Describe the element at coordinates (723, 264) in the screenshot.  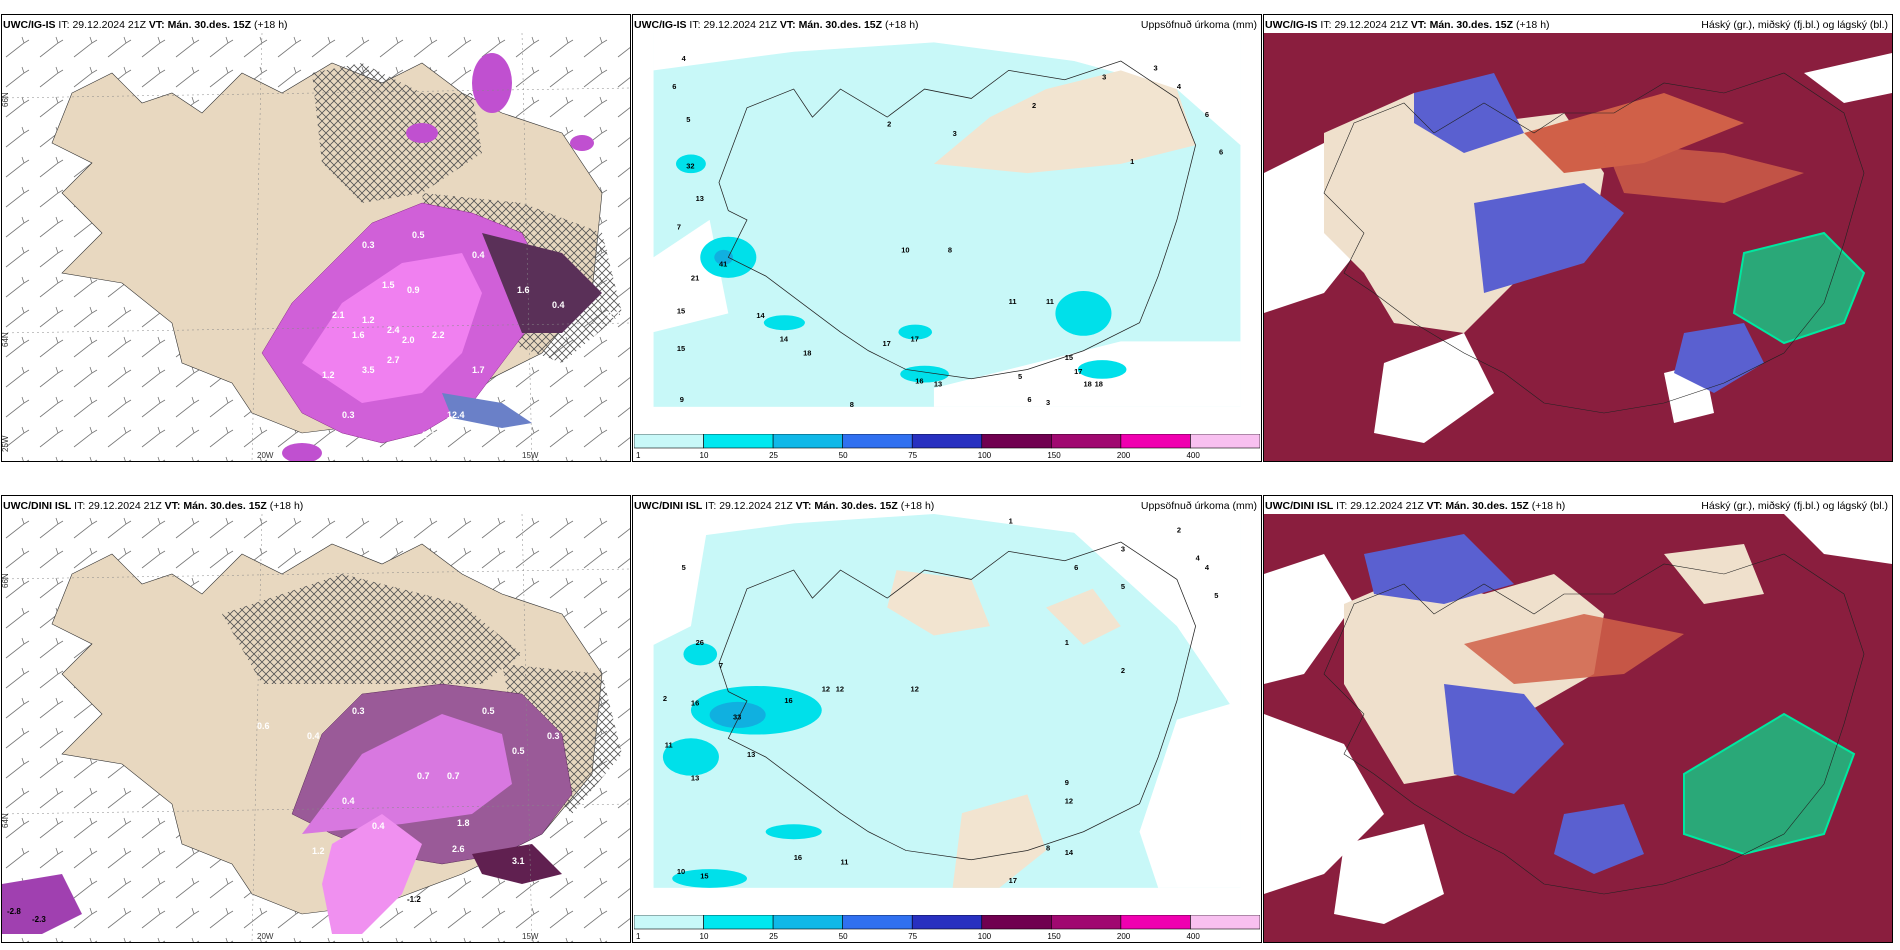
I see `precip-value: 41` at that location.